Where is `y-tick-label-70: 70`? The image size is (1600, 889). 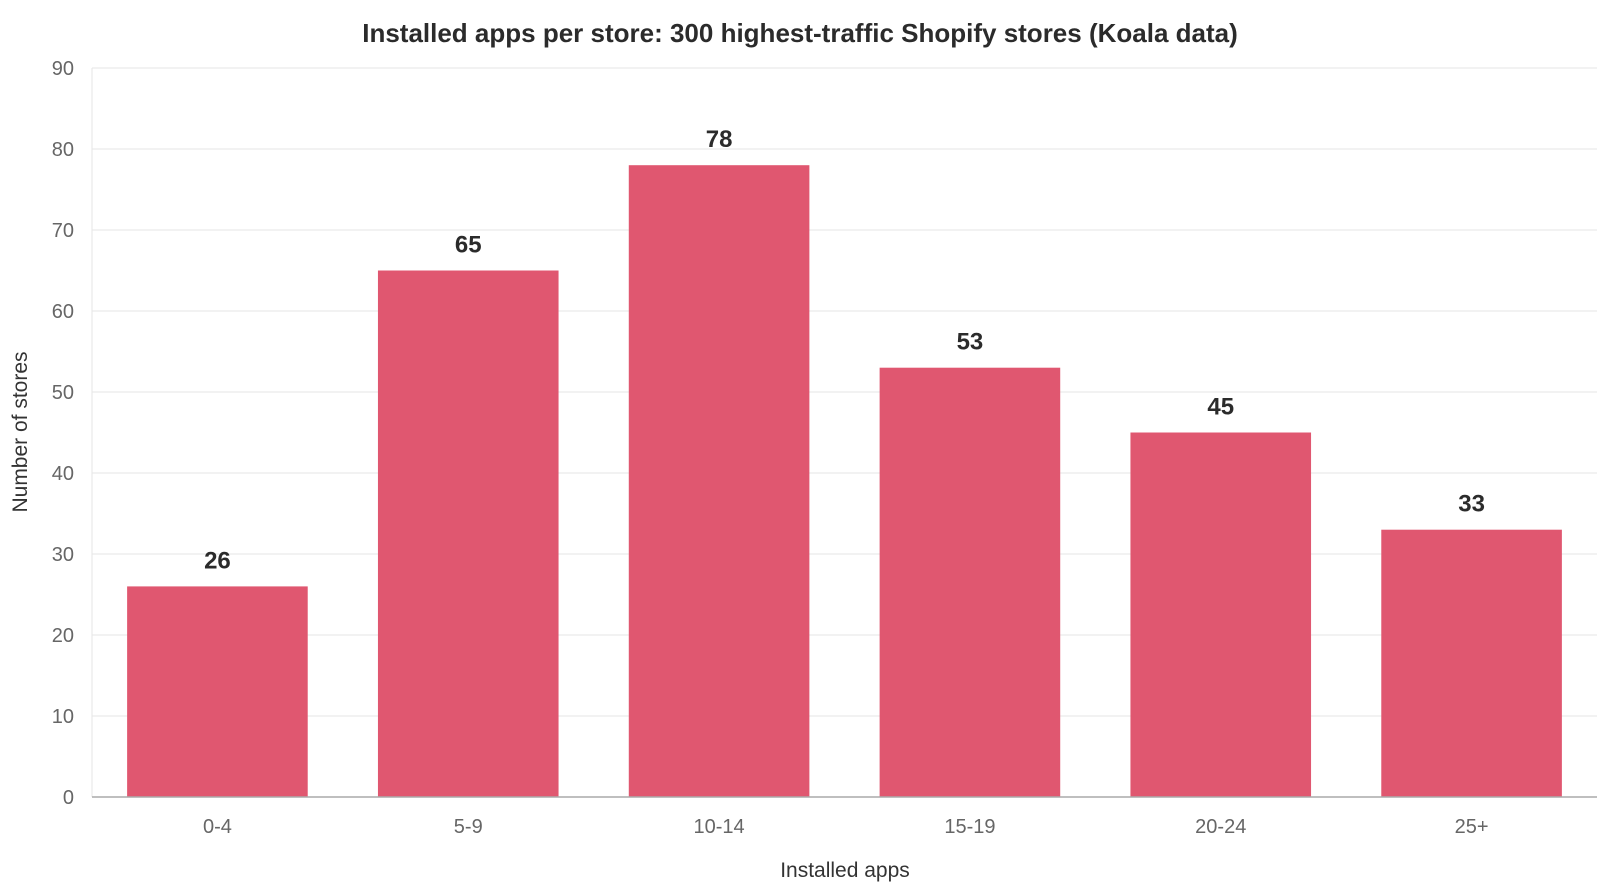
y-tick-label-70: 70 is located at coordinates (63, 231).